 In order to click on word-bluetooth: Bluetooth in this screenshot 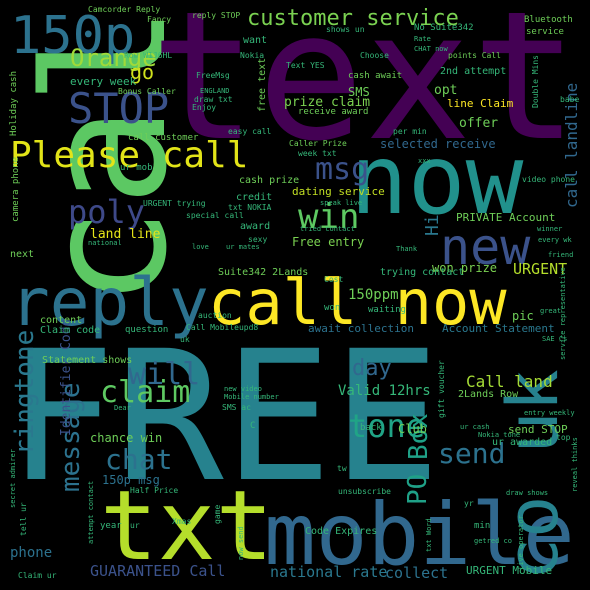, I will do `click(548, 20)`.